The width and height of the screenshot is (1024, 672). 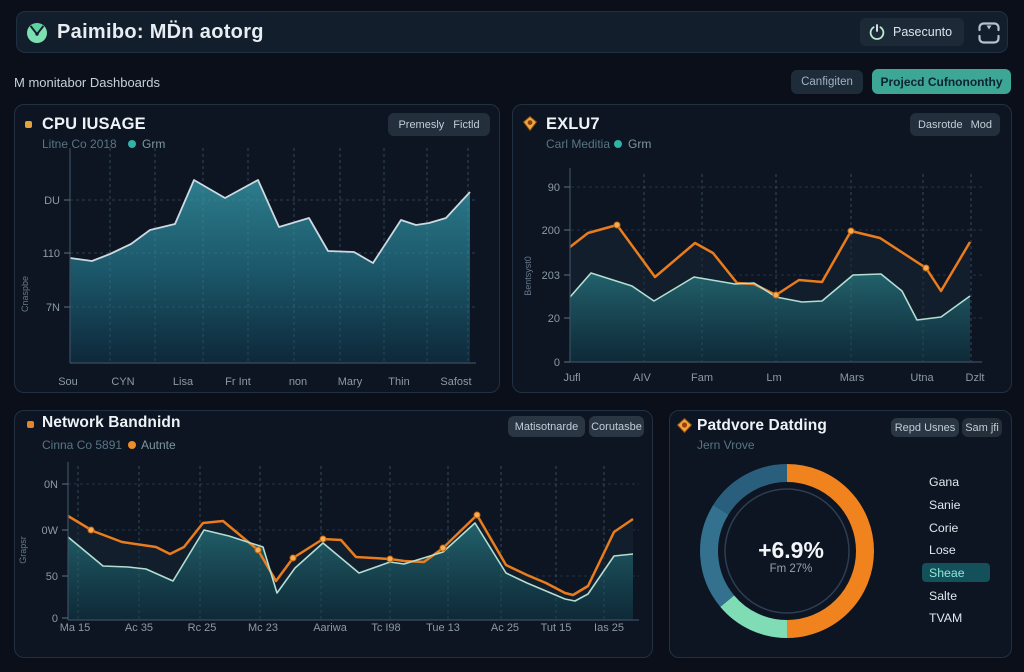 I want to click on svg-text: Sou, so click(x=68, y=382).